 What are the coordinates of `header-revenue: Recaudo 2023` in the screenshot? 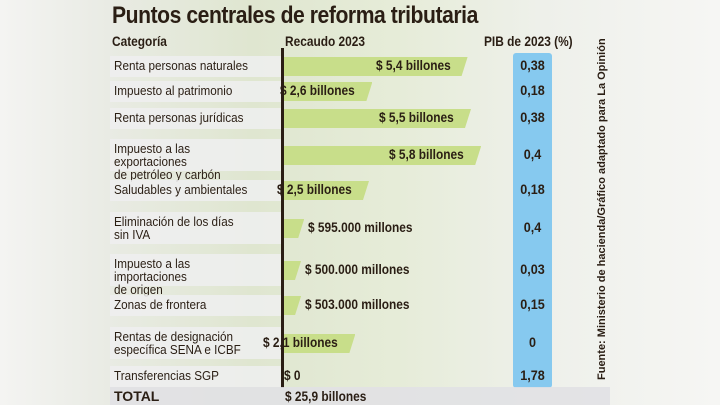 It's located at (325, 41).